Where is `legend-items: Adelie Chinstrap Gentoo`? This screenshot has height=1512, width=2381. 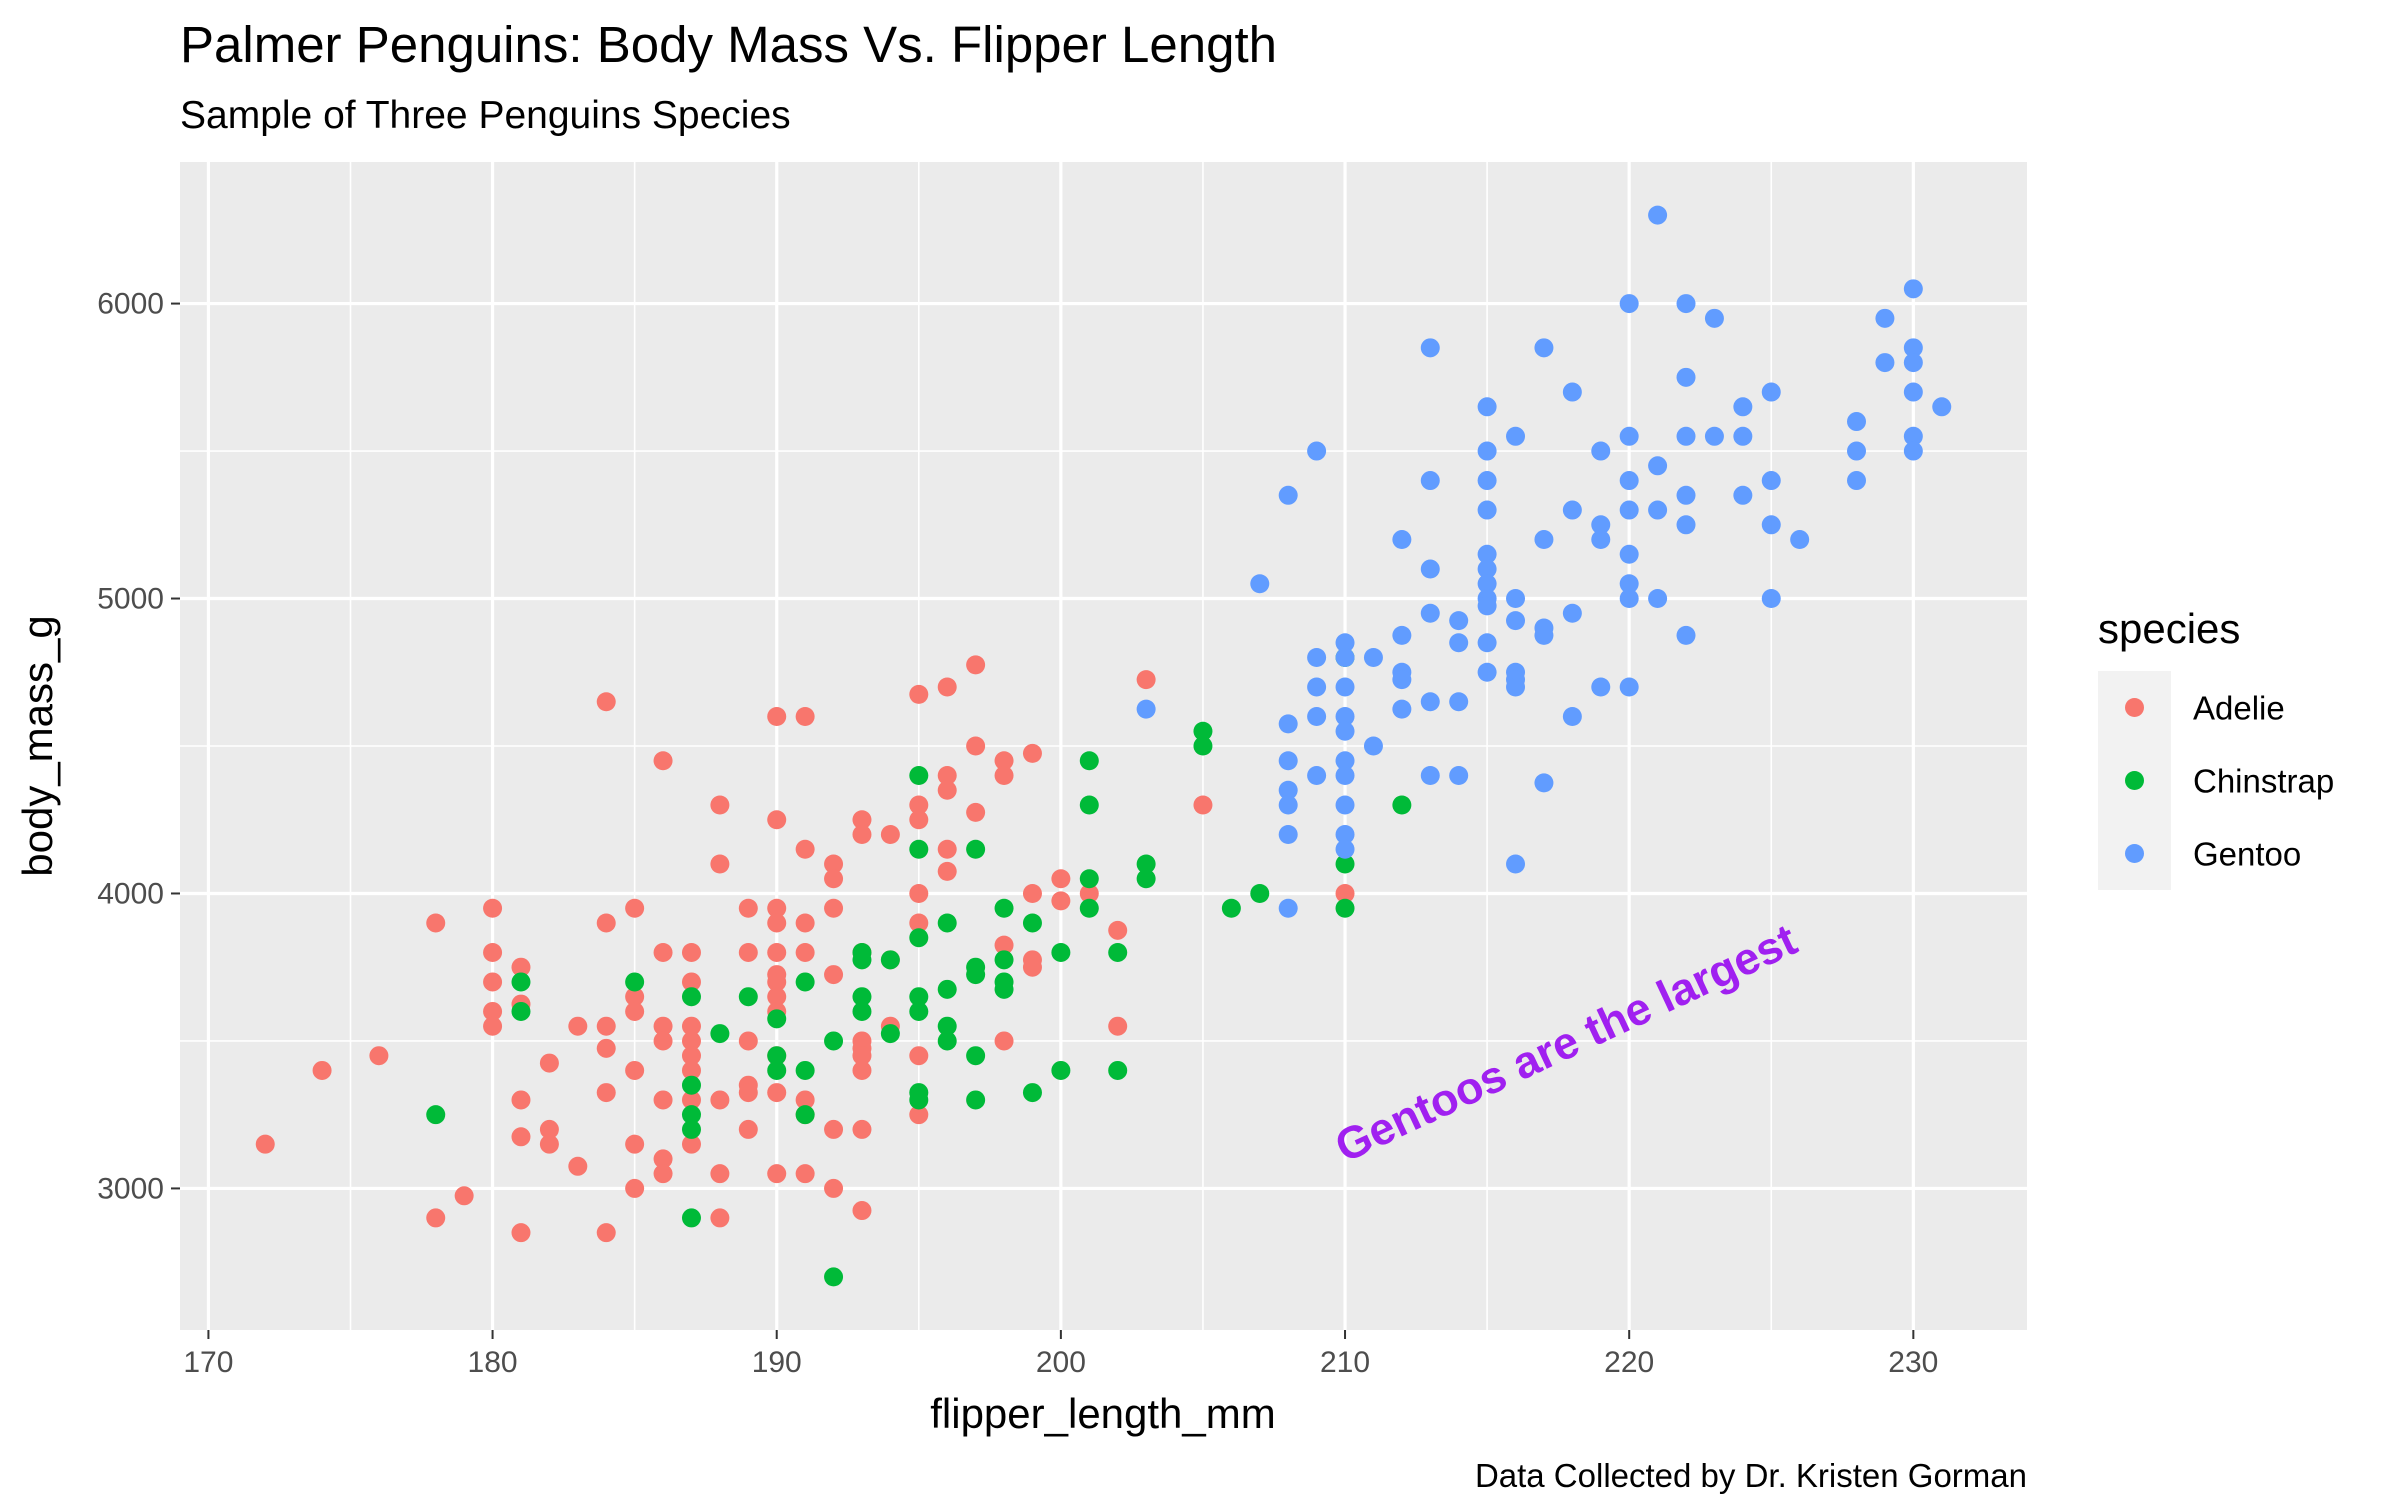
legend-items: Adelie Chinstrap Gentoo is located at coordinates (2216, 780).